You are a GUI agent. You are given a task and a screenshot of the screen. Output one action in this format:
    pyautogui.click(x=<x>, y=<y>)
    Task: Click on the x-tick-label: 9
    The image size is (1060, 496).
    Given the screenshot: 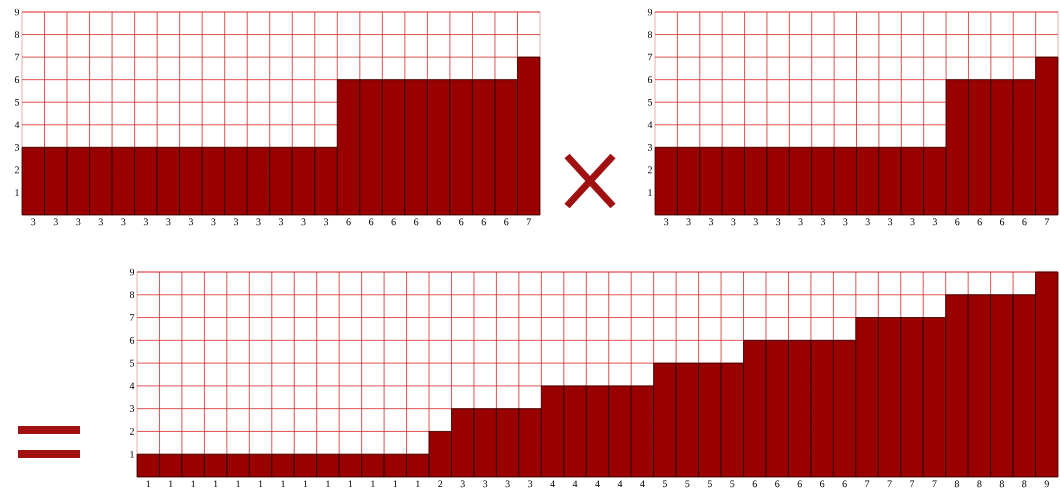 What is the action you would take?
    pyautogui.click(x=1046, y=484)
    